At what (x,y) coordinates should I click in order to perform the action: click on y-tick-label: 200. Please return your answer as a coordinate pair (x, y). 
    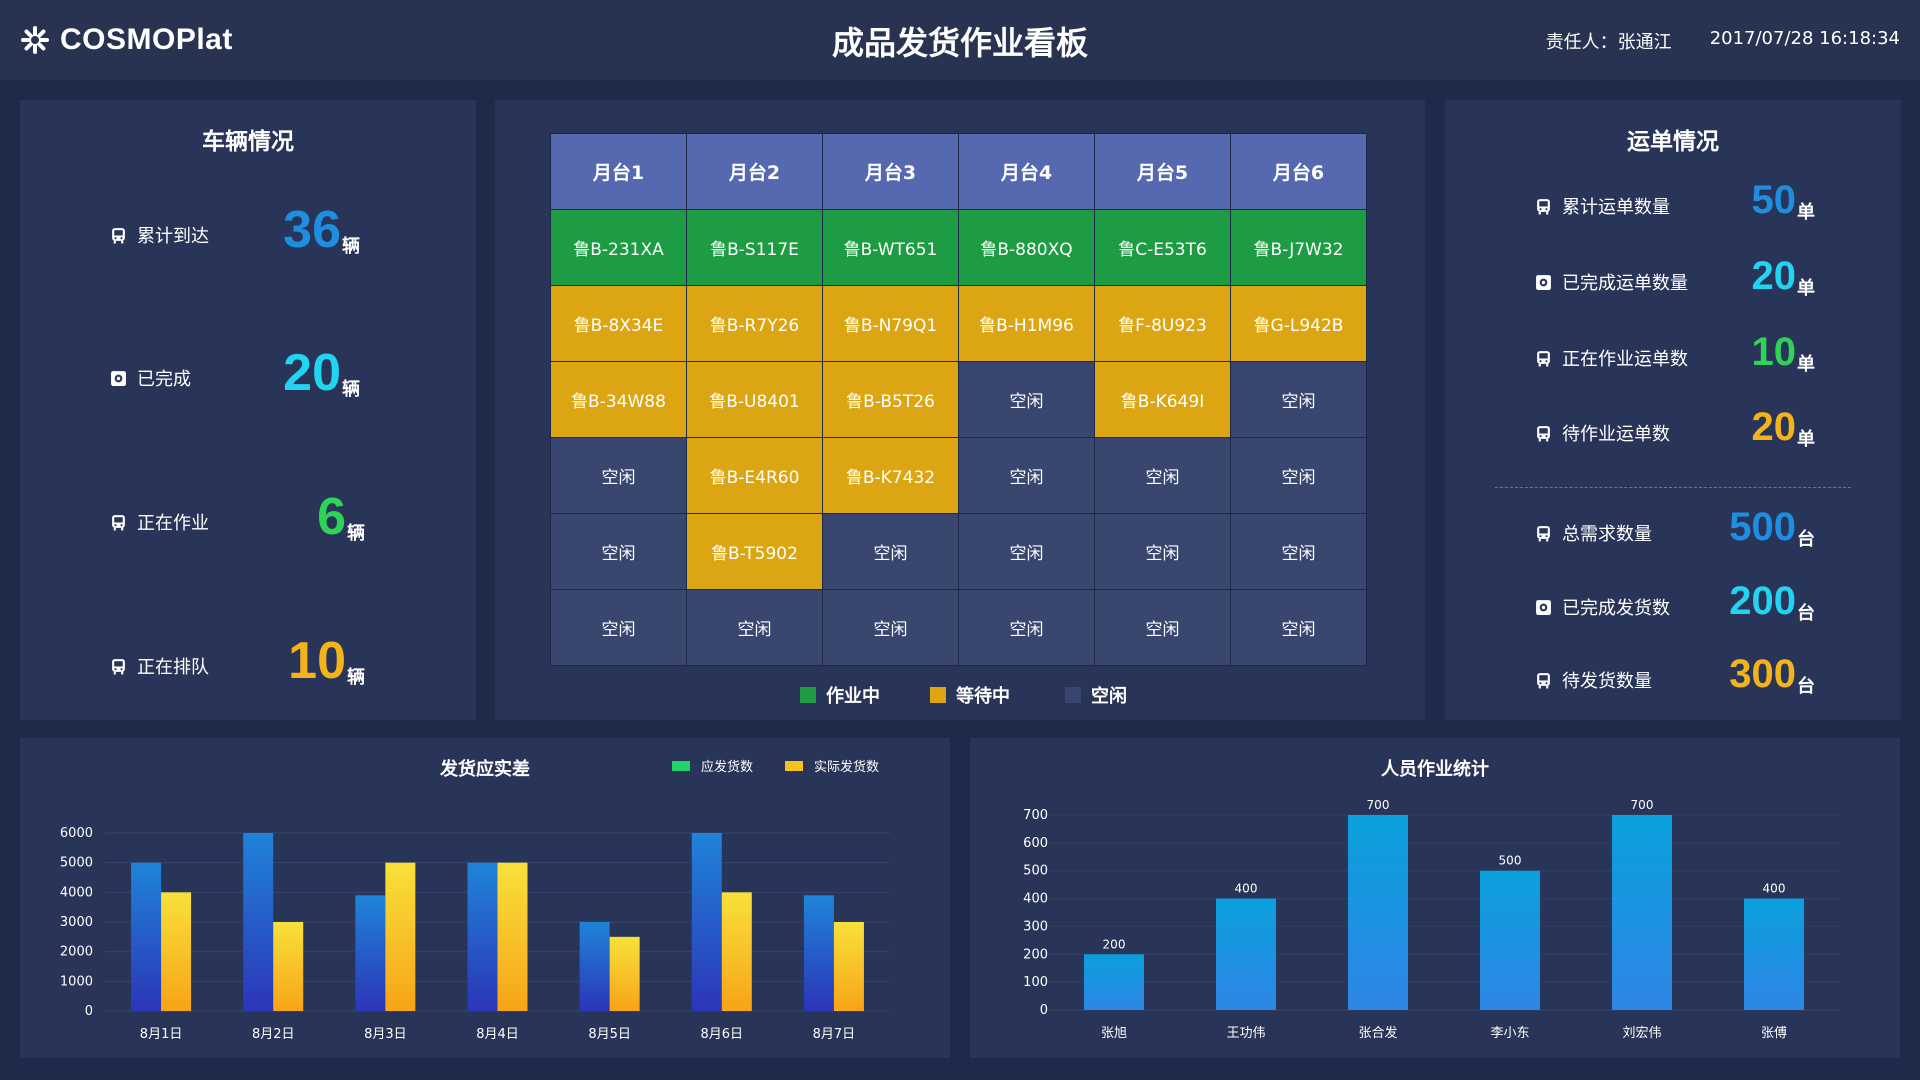
    Looking at the image, I should click on (1035, 954).